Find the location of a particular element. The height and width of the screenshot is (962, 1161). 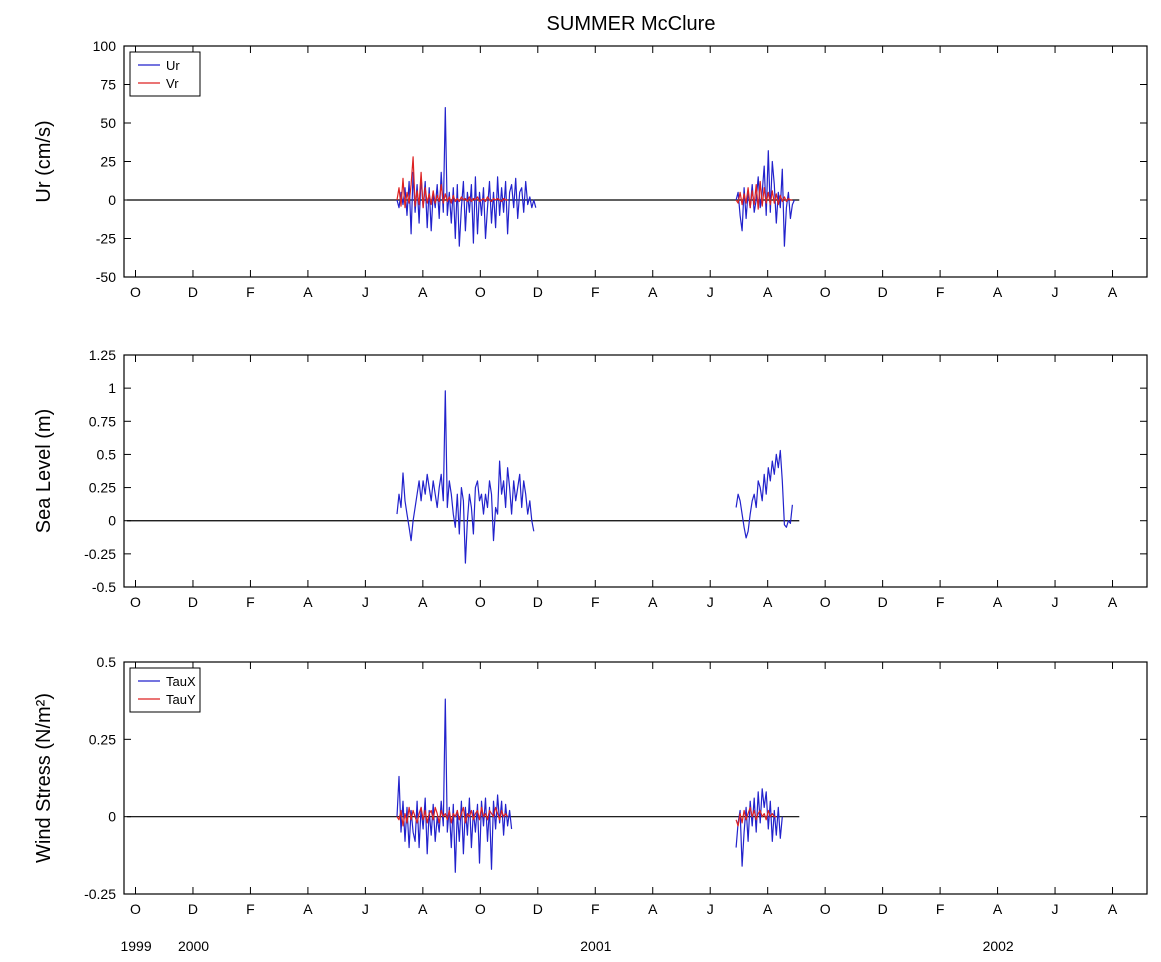

y-tick-label: 100 is located at coordinates (105, 46).